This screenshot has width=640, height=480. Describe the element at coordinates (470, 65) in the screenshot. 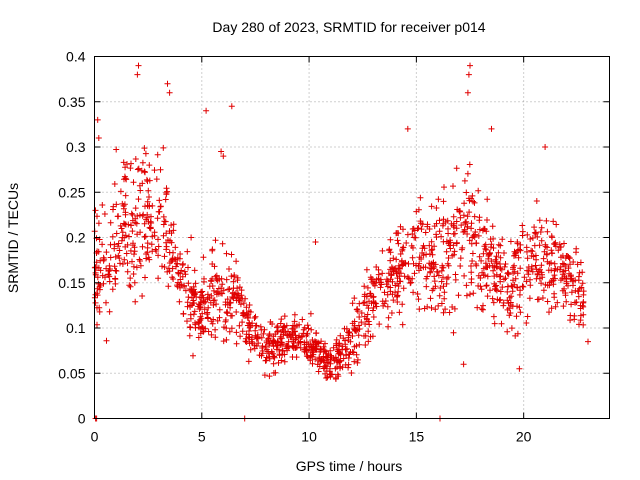

I see `data-point-outlier` at that location.